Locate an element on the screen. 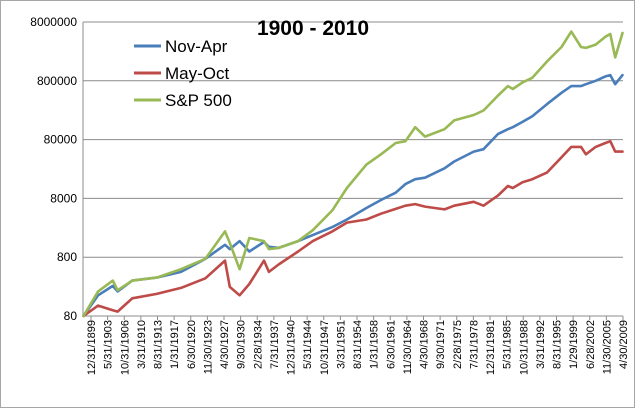 Image resolution: width=635 pixels, height=408 pixels. x-tick-label: 10/31/1947 is located at coordinates (325, 347).